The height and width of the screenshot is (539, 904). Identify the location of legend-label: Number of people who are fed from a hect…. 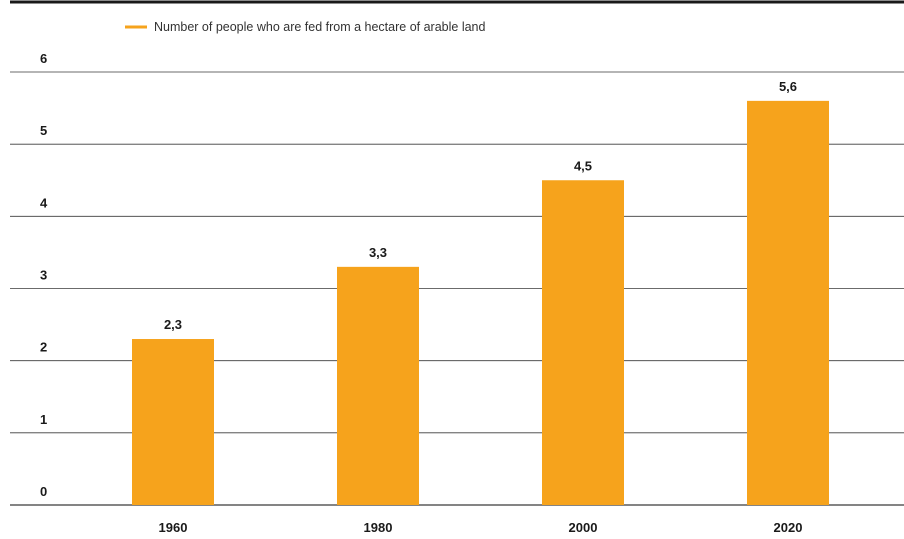
(319, 27).